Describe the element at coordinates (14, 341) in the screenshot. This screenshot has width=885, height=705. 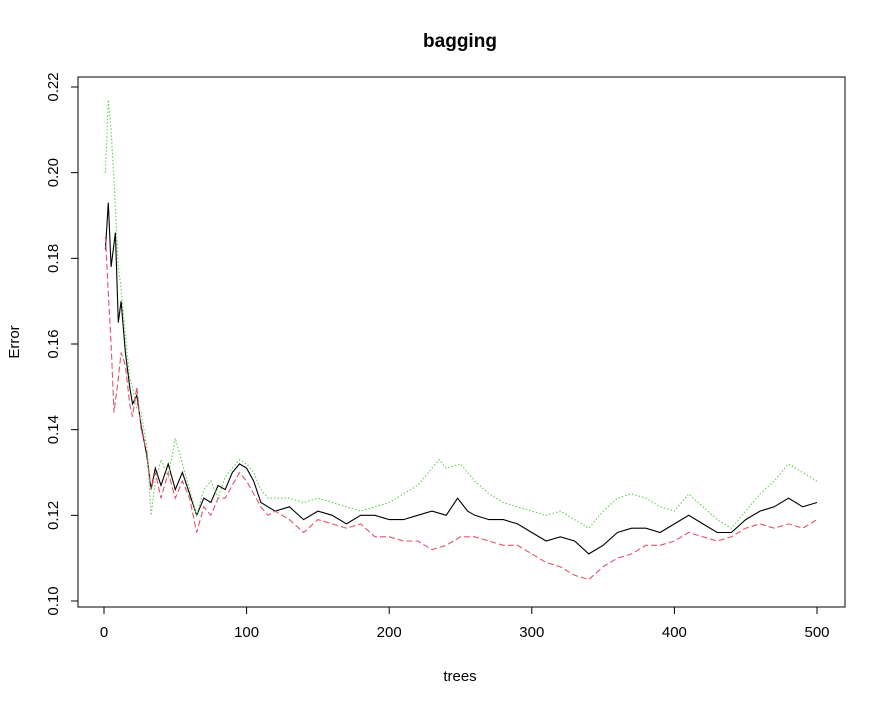
I see `y-axis-label: Error` at that location.